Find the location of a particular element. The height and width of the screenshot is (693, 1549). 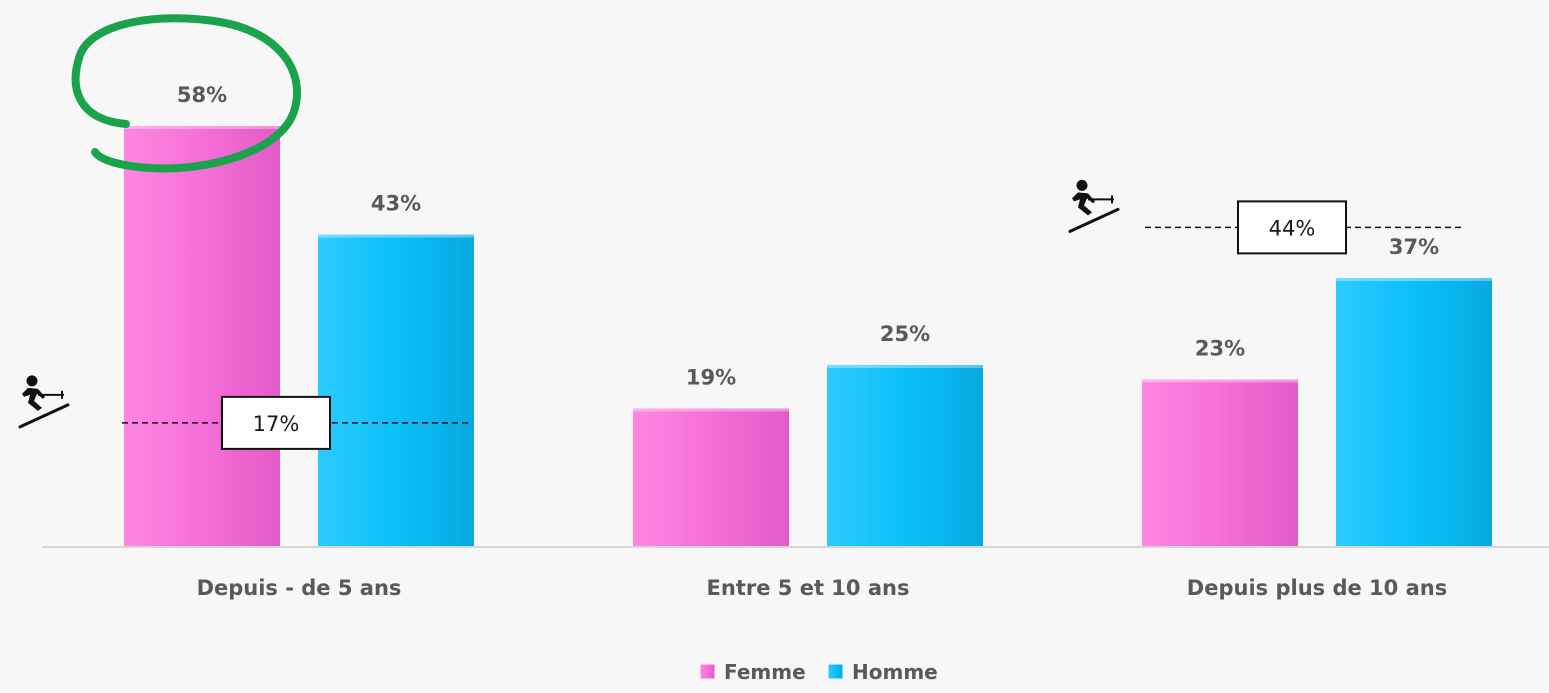

category-label: Depuis plus de 10 ans is located at coordinates (1317, 588).